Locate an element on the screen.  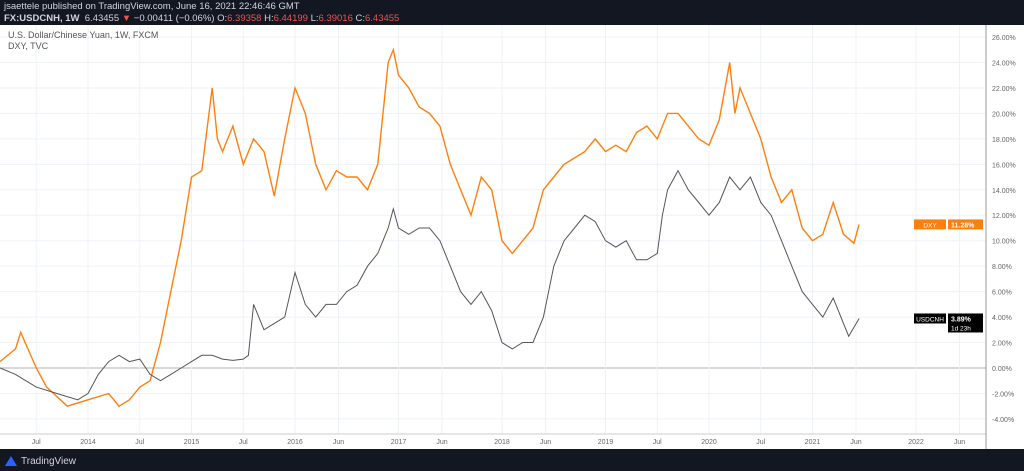
y-tick-label: 0.00% is located at coordinates (1002, 369).